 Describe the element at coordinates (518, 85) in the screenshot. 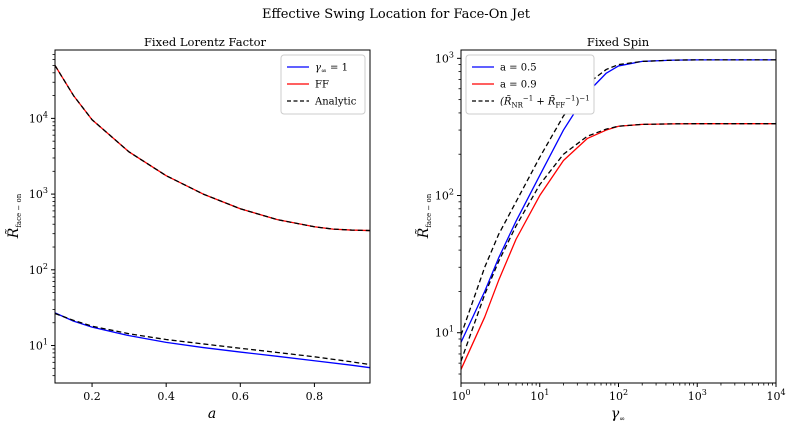

I see `legend-label: a = 0.9` at that location.